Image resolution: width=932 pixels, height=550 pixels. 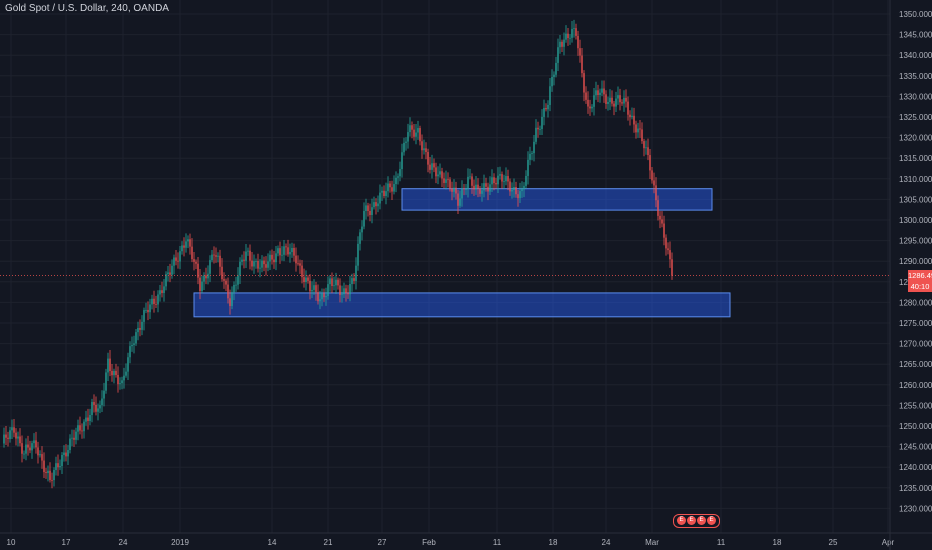 I want to click on y-tick-label: 1270.000, so click(x=915, y=344).